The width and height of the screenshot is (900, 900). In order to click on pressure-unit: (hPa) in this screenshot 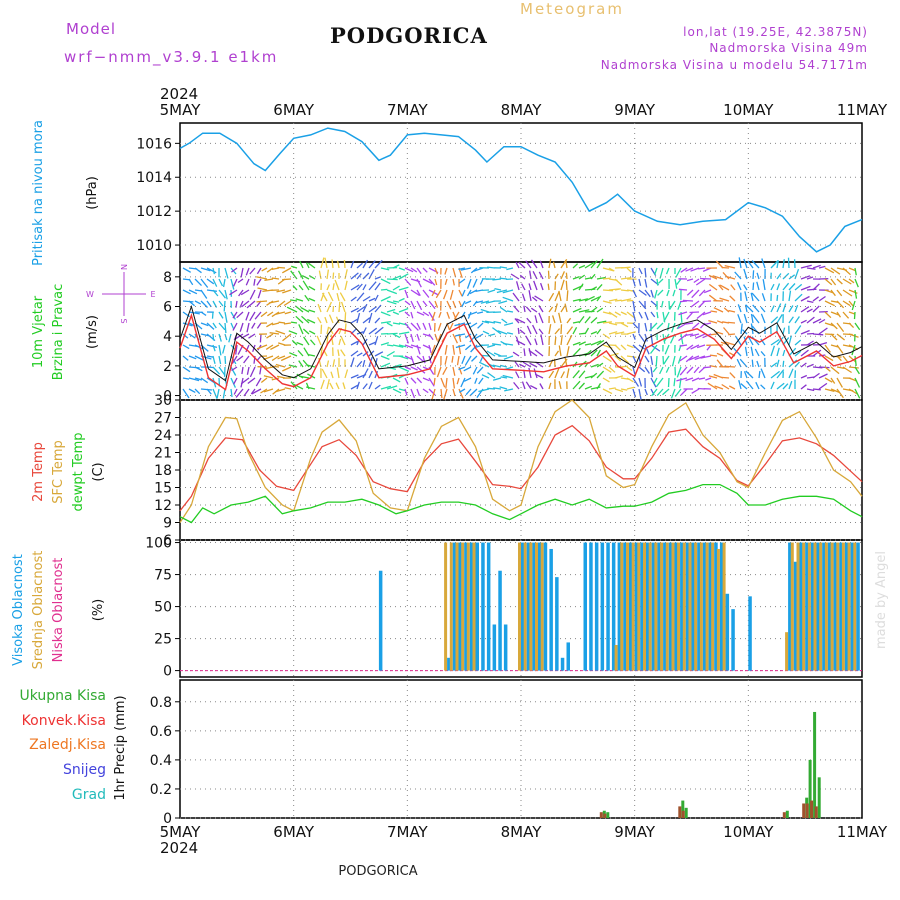, I will do `click(92, 193)`.